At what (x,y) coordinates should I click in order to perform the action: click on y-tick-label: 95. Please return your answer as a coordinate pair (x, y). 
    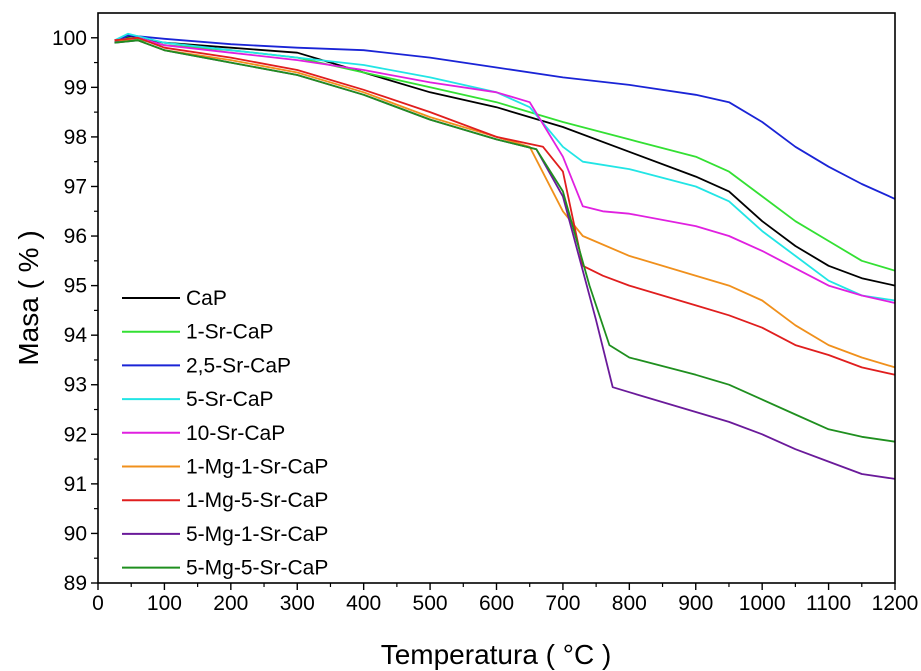
    Looking at the image, I should click on (75, 286).